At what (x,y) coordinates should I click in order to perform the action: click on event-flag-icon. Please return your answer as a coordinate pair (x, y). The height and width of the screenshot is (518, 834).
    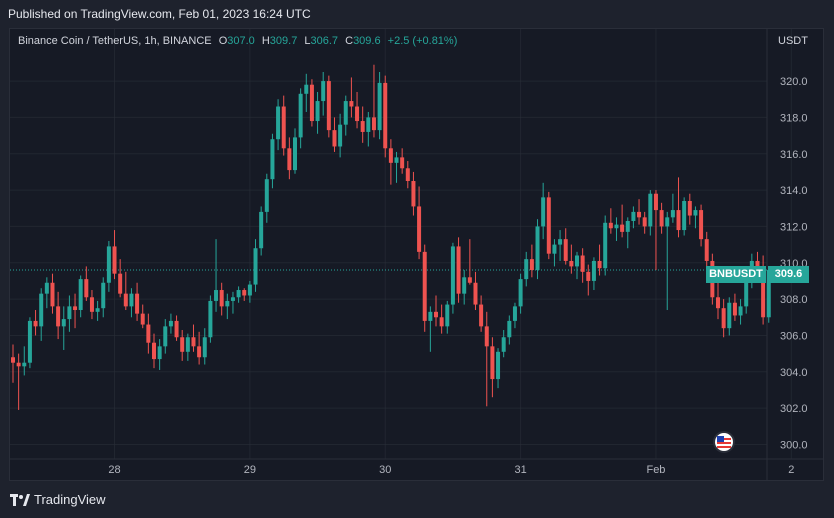
    Looking at the image, I should click on (724, 442).